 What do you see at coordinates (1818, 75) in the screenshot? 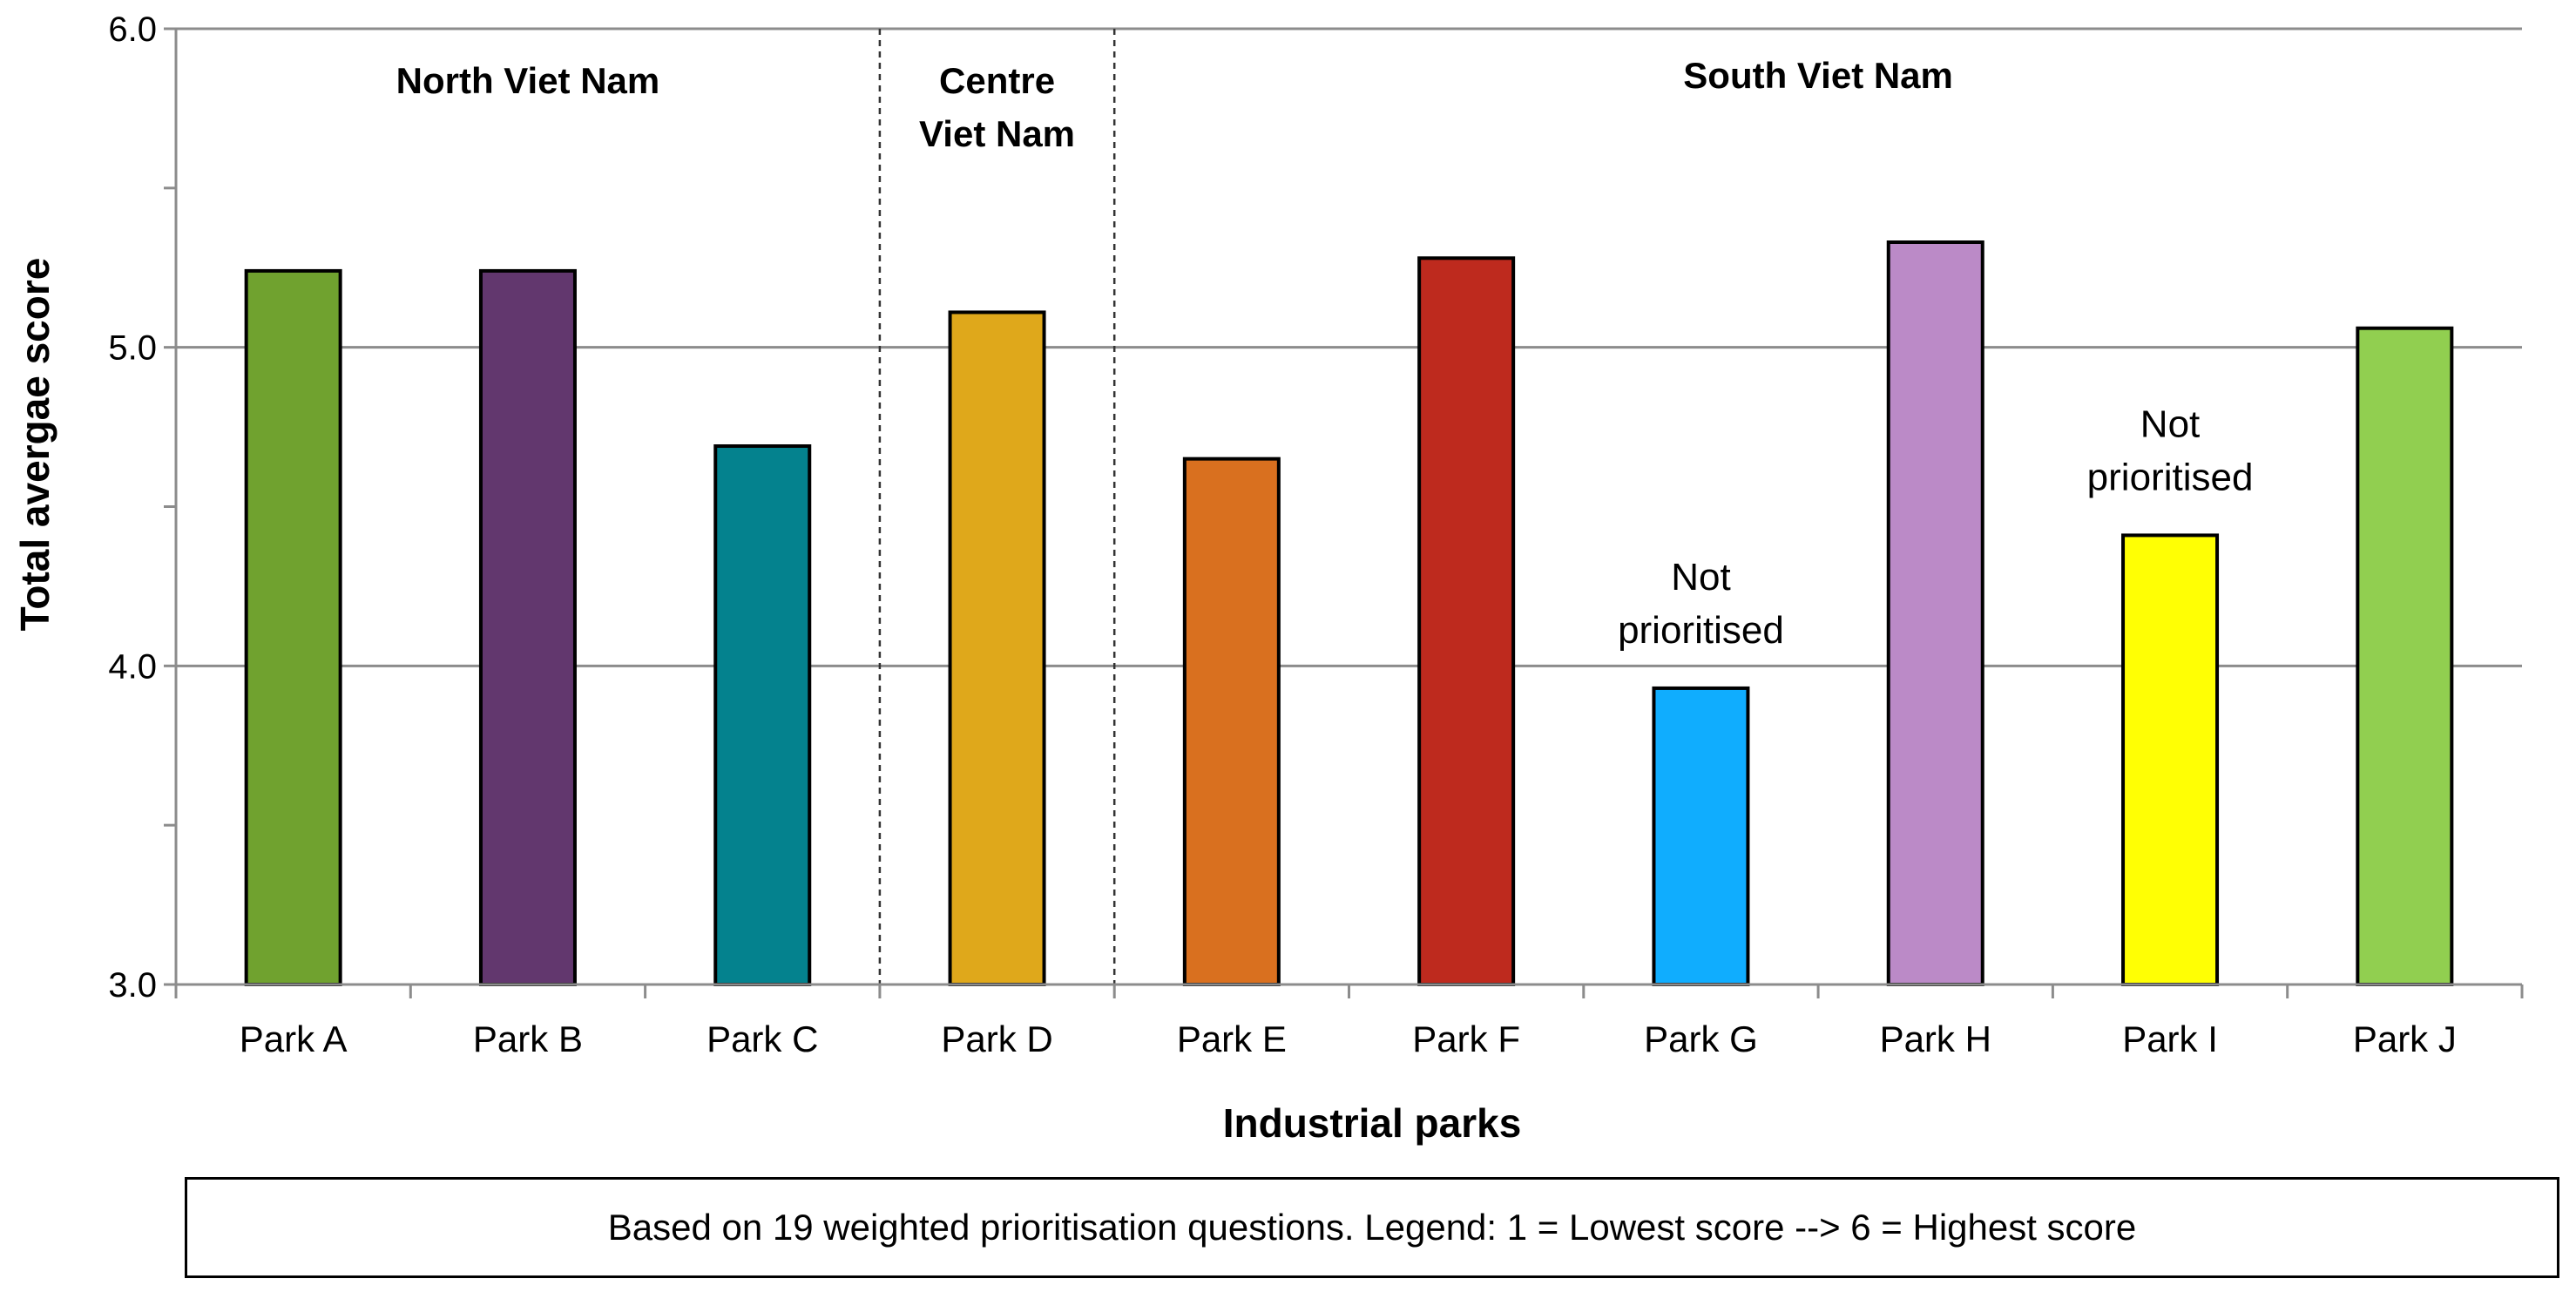
I see `region-label: South Viet Nam` at bounding box center [1818, 75].